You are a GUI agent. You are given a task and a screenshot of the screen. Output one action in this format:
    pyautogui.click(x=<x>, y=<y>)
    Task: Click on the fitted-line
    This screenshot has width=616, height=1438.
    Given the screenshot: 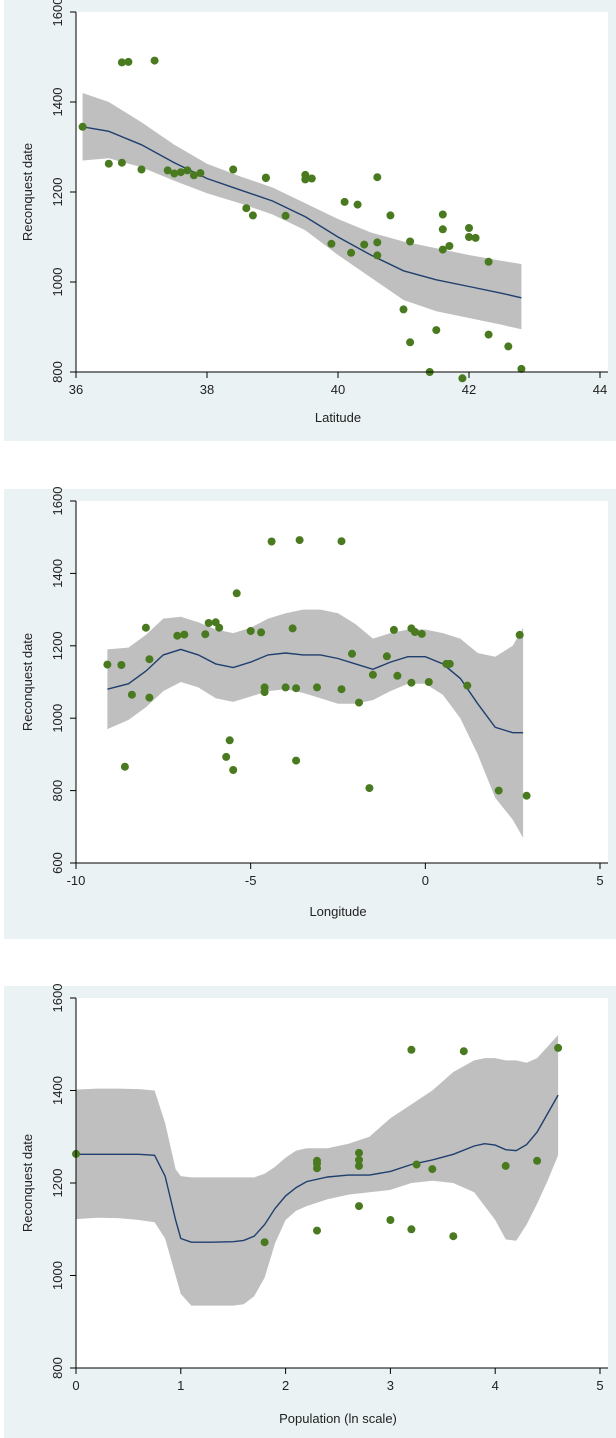 What is the action you would take?
    pyautogui.click(x=302, y=212)
    